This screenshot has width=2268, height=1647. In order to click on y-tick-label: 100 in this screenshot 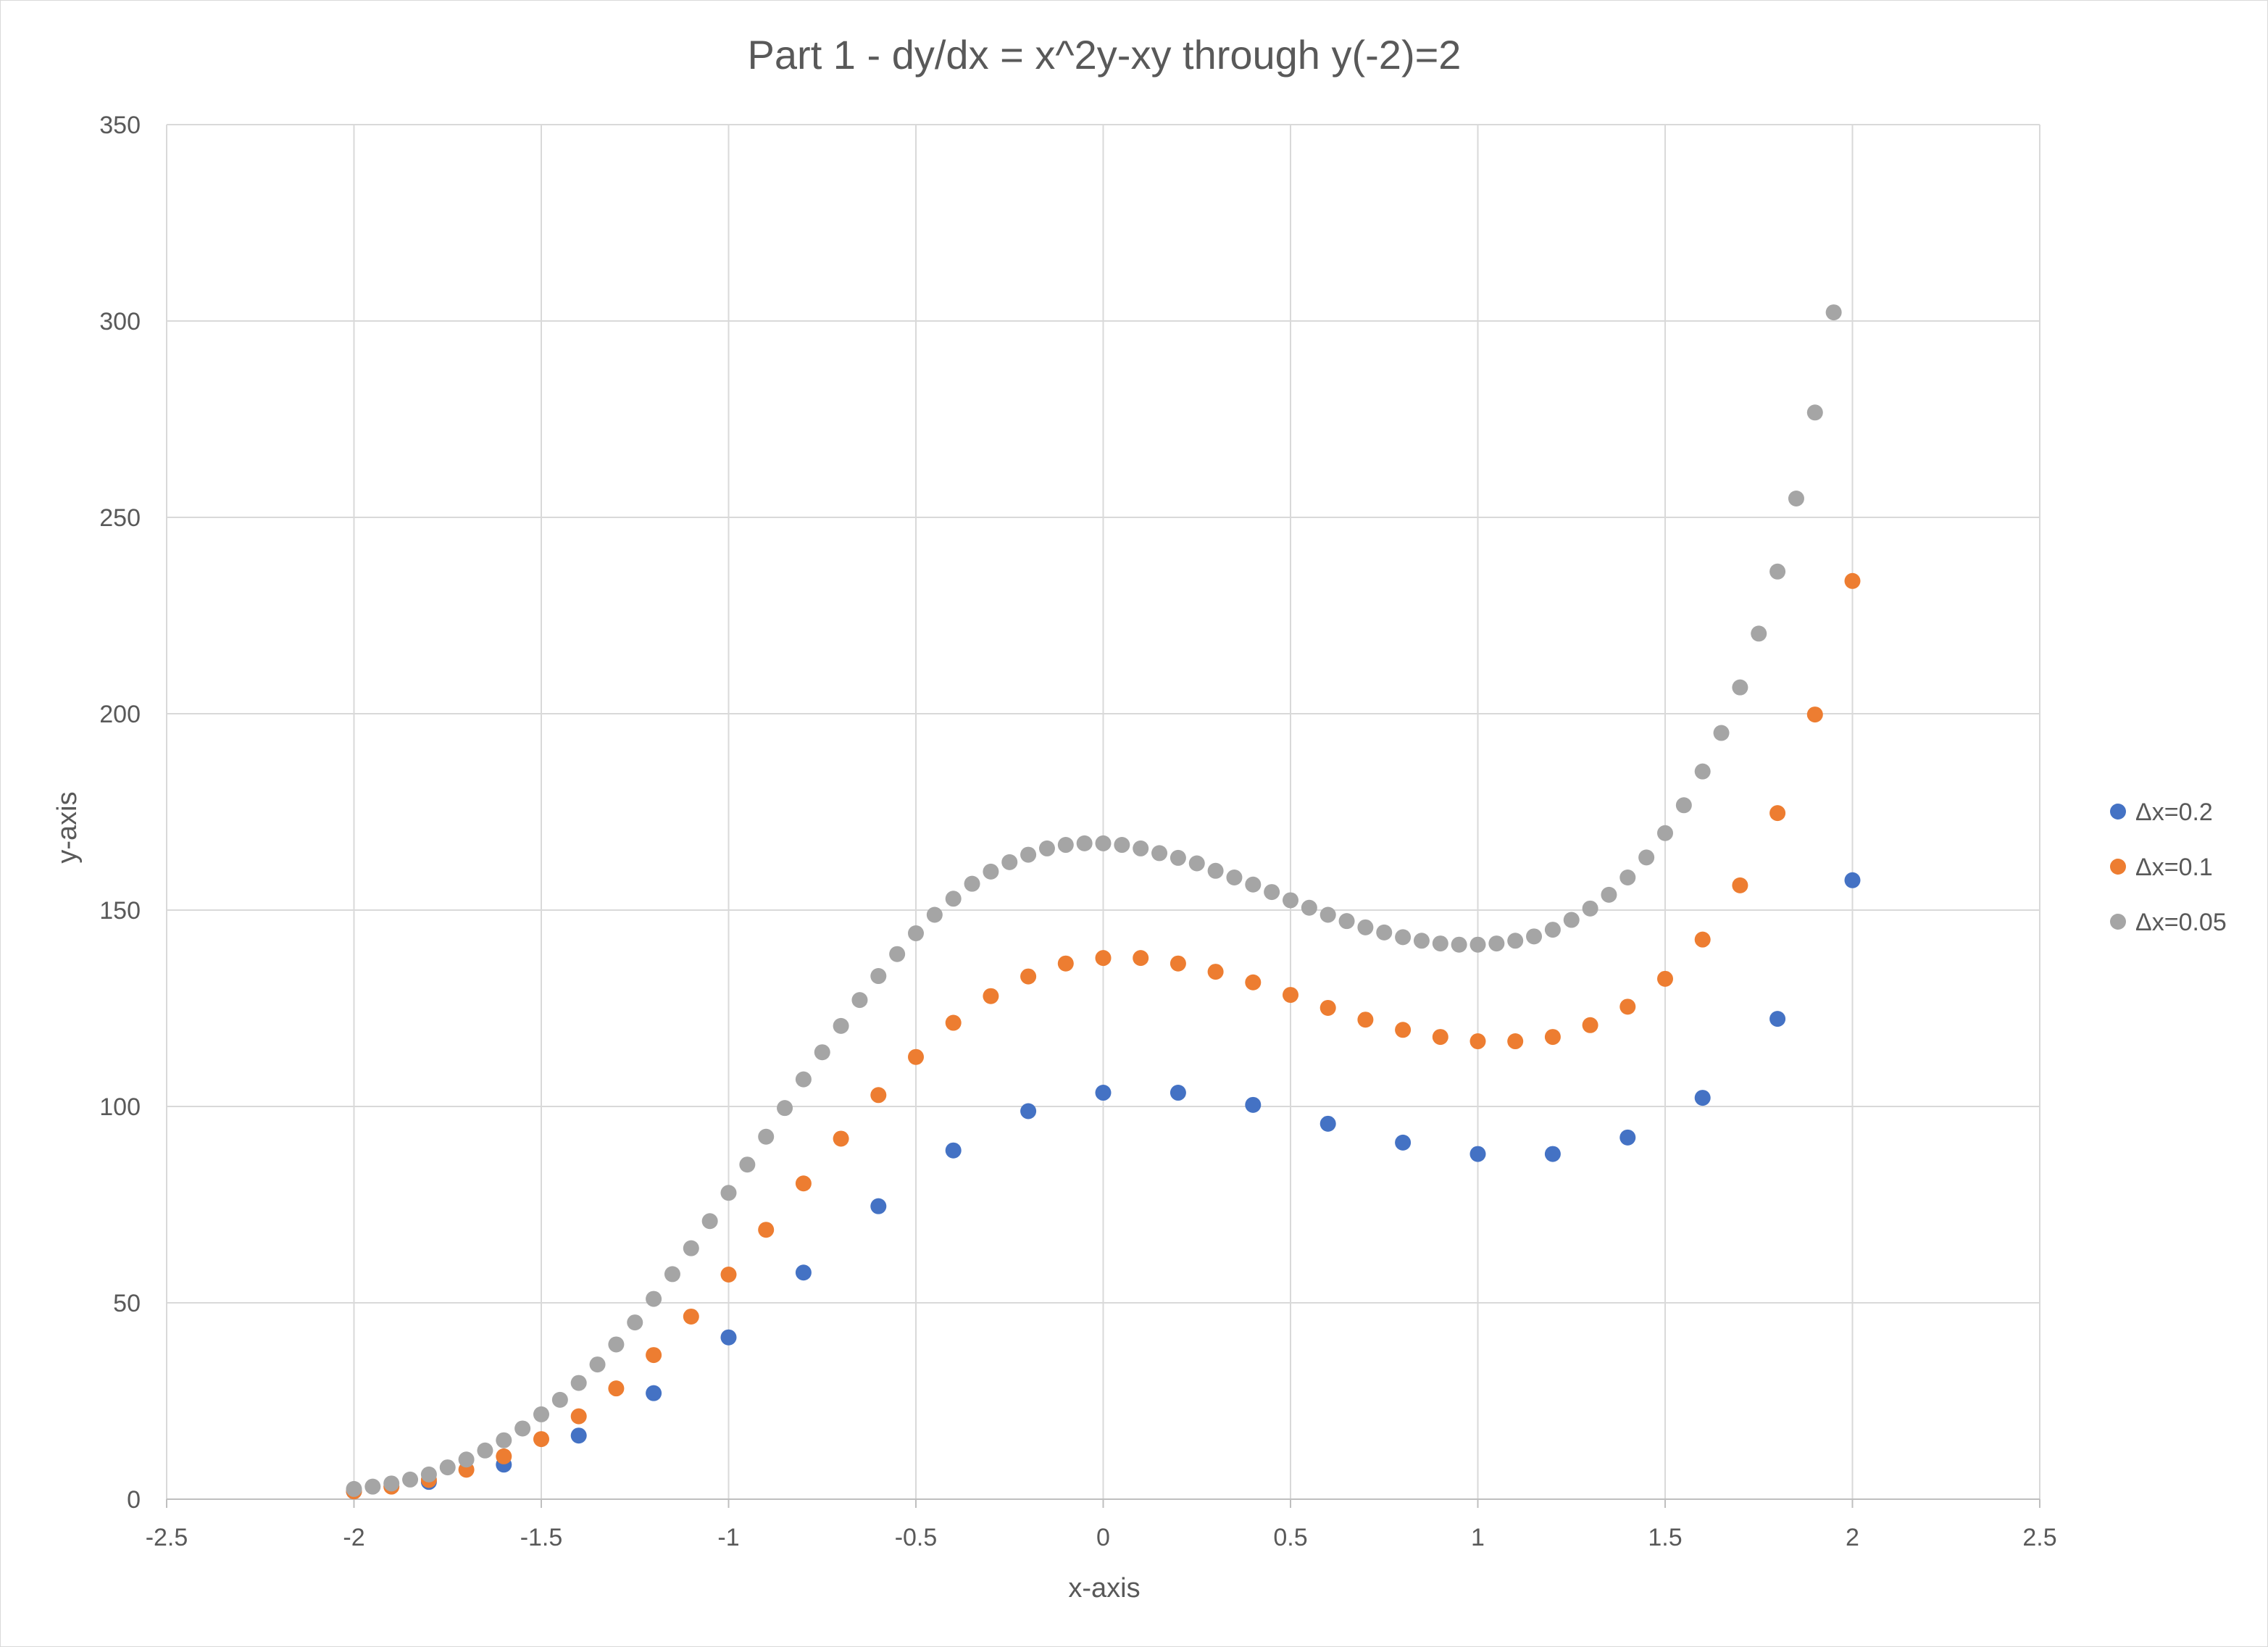, I will do `click(120, 1107)`.